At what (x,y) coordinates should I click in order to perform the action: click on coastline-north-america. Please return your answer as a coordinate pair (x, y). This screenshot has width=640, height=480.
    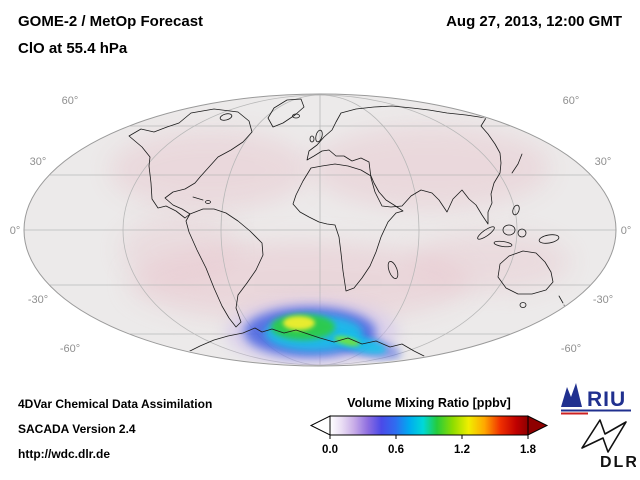
    Looking at the image, I should click on (190, 163).